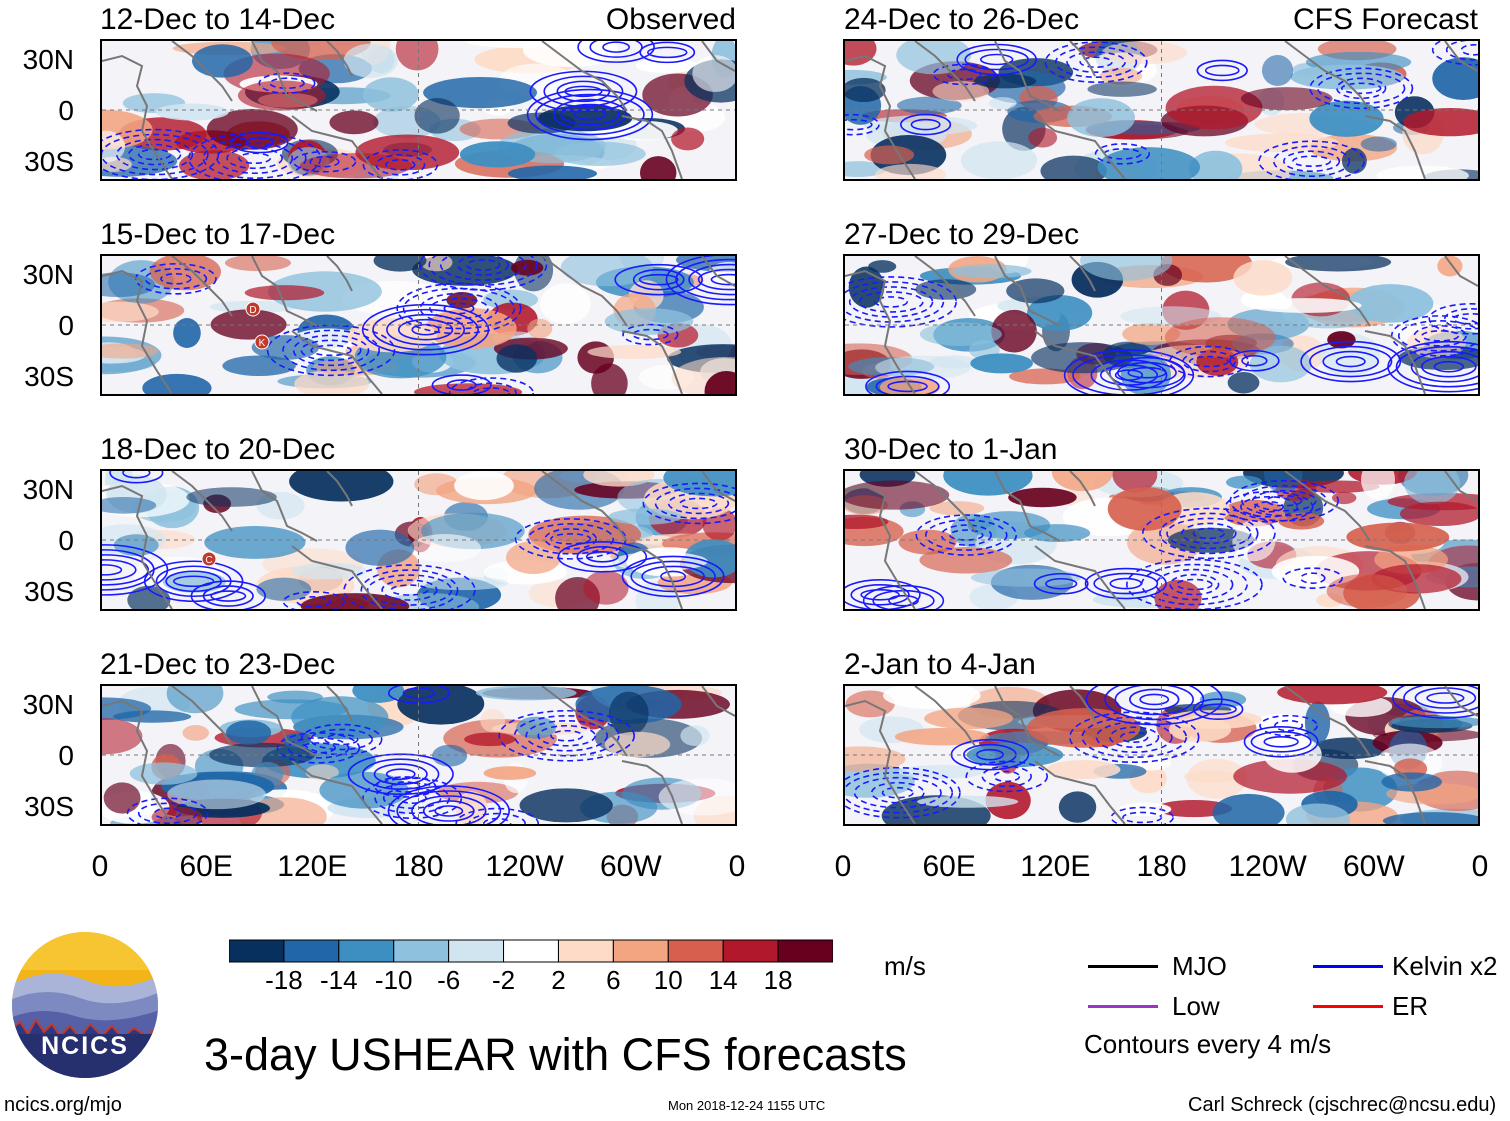 The image size is (1510, 1121). I want to click on colorbar-tick-label: -2, so click(503, 980).